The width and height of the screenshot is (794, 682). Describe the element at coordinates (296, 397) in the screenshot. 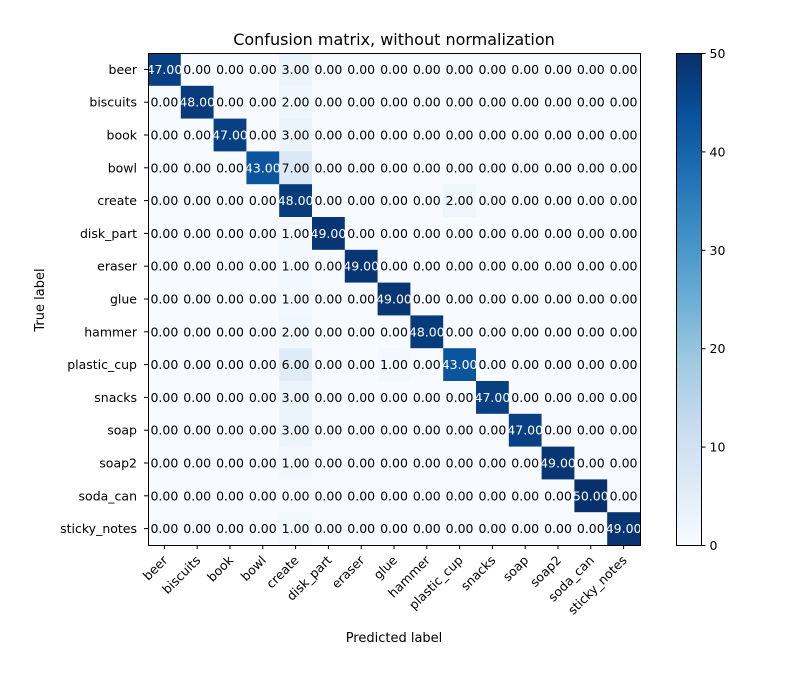

I see `cell-value-label: 3.00` at that location.